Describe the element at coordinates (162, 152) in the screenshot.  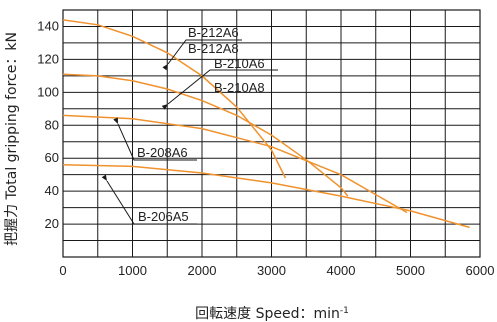
I see `series-label: B-208A6` at that location.